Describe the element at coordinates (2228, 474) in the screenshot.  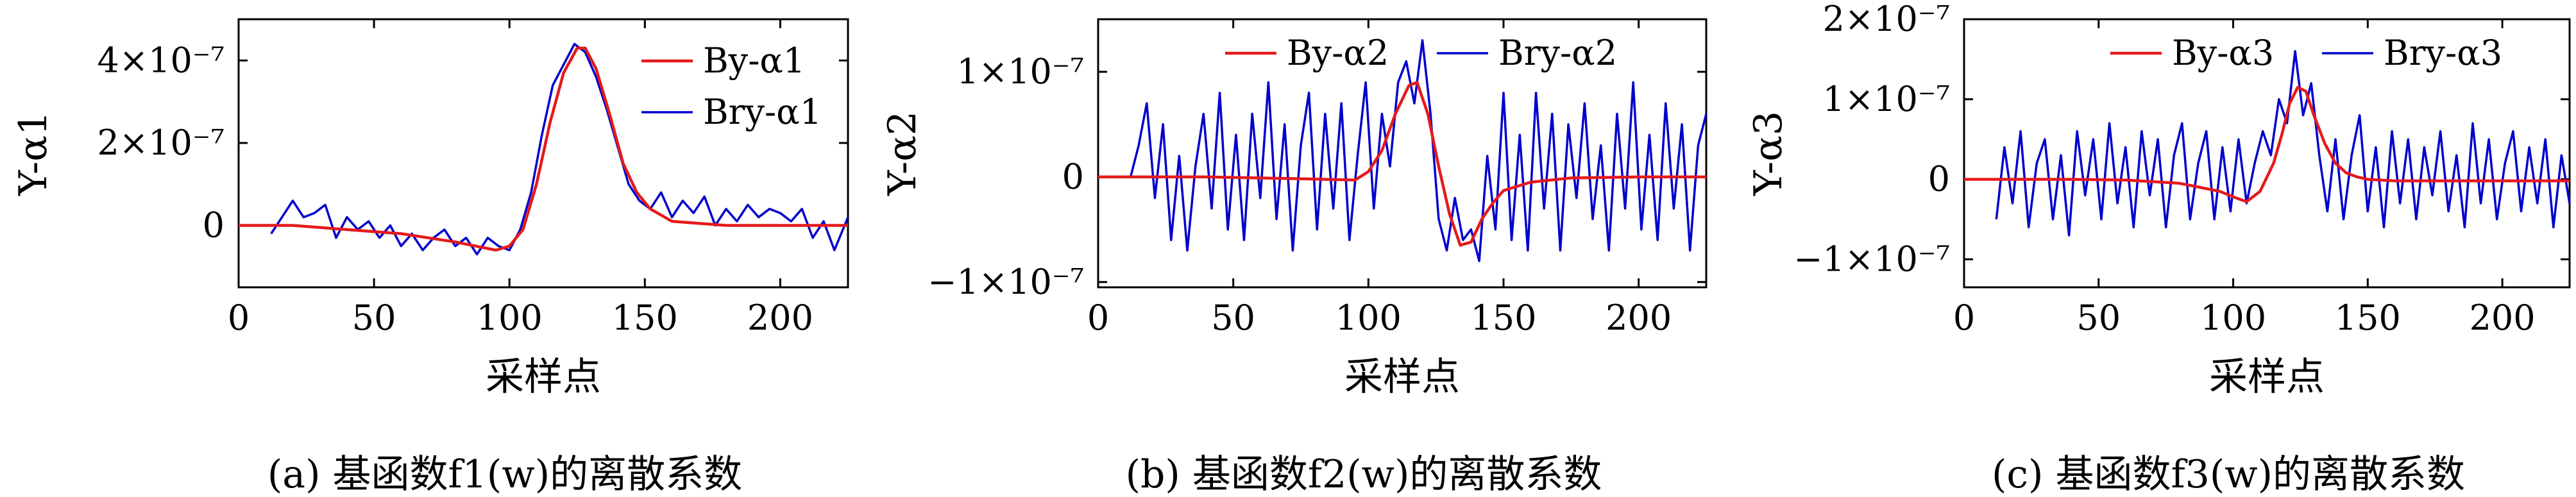
I see `panel-caption: (c) 基函数f3(w)的离散系数` at that location.